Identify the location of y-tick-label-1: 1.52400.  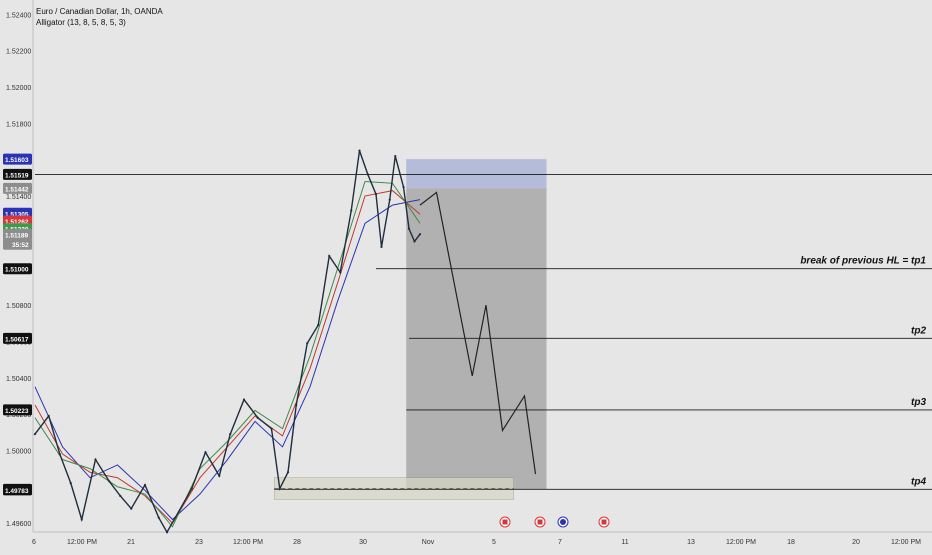
(18, 15).